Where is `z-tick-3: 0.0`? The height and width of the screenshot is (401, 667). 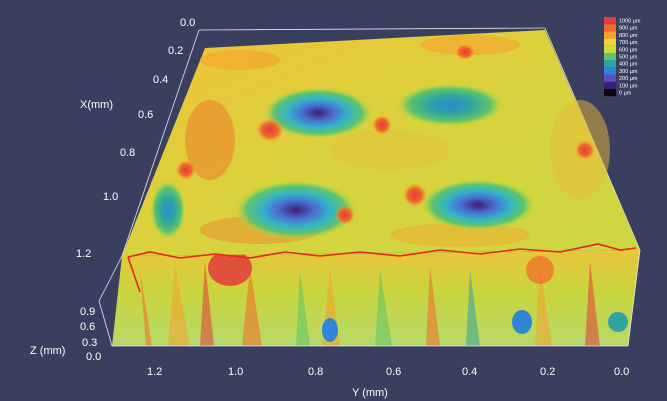
z-tick-3: 0.0 is located at coordinates (93, 357).